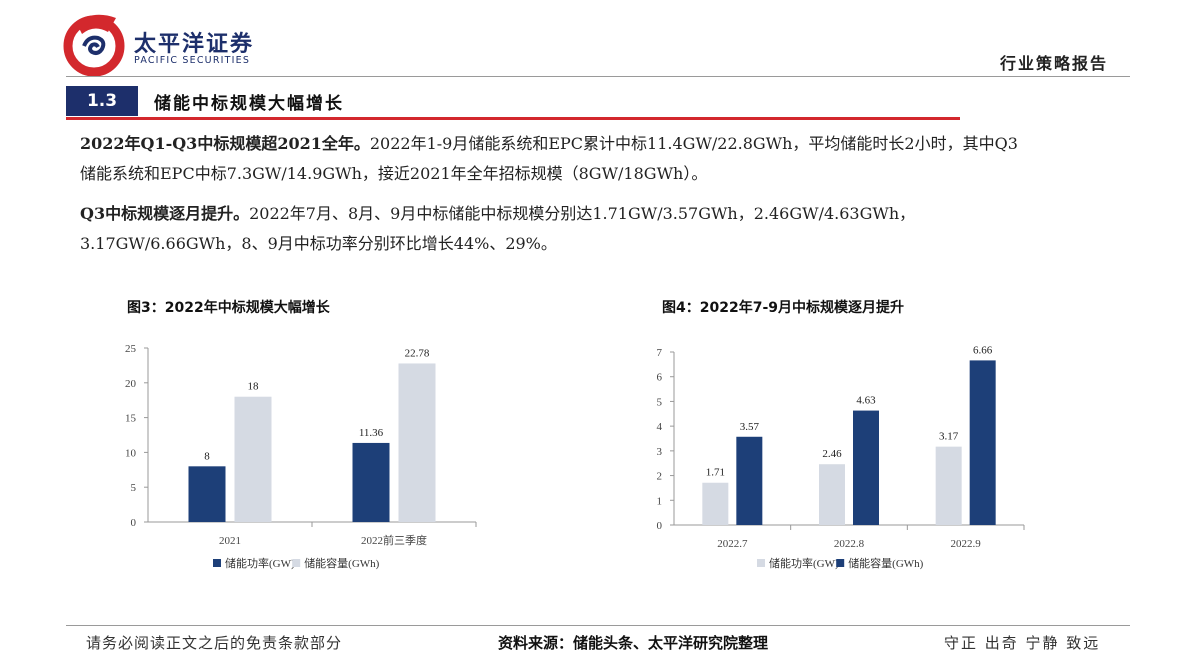 This screenshot has width=1190, height=669. Describe the element at coordinates (131, 349) in the screenshot. I see `y-tick-label: 25` at that location.